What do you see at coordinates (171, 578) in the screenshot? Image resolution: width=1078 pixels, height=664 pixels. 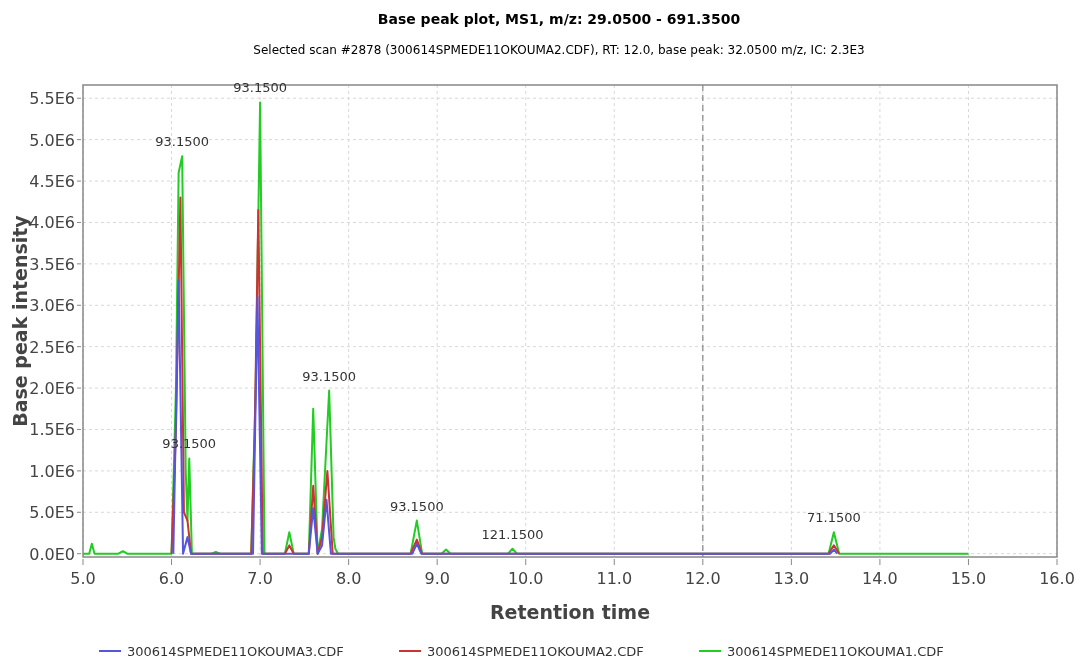 I see `x-tick-label: 6.0` at bounding box center [171, 578].